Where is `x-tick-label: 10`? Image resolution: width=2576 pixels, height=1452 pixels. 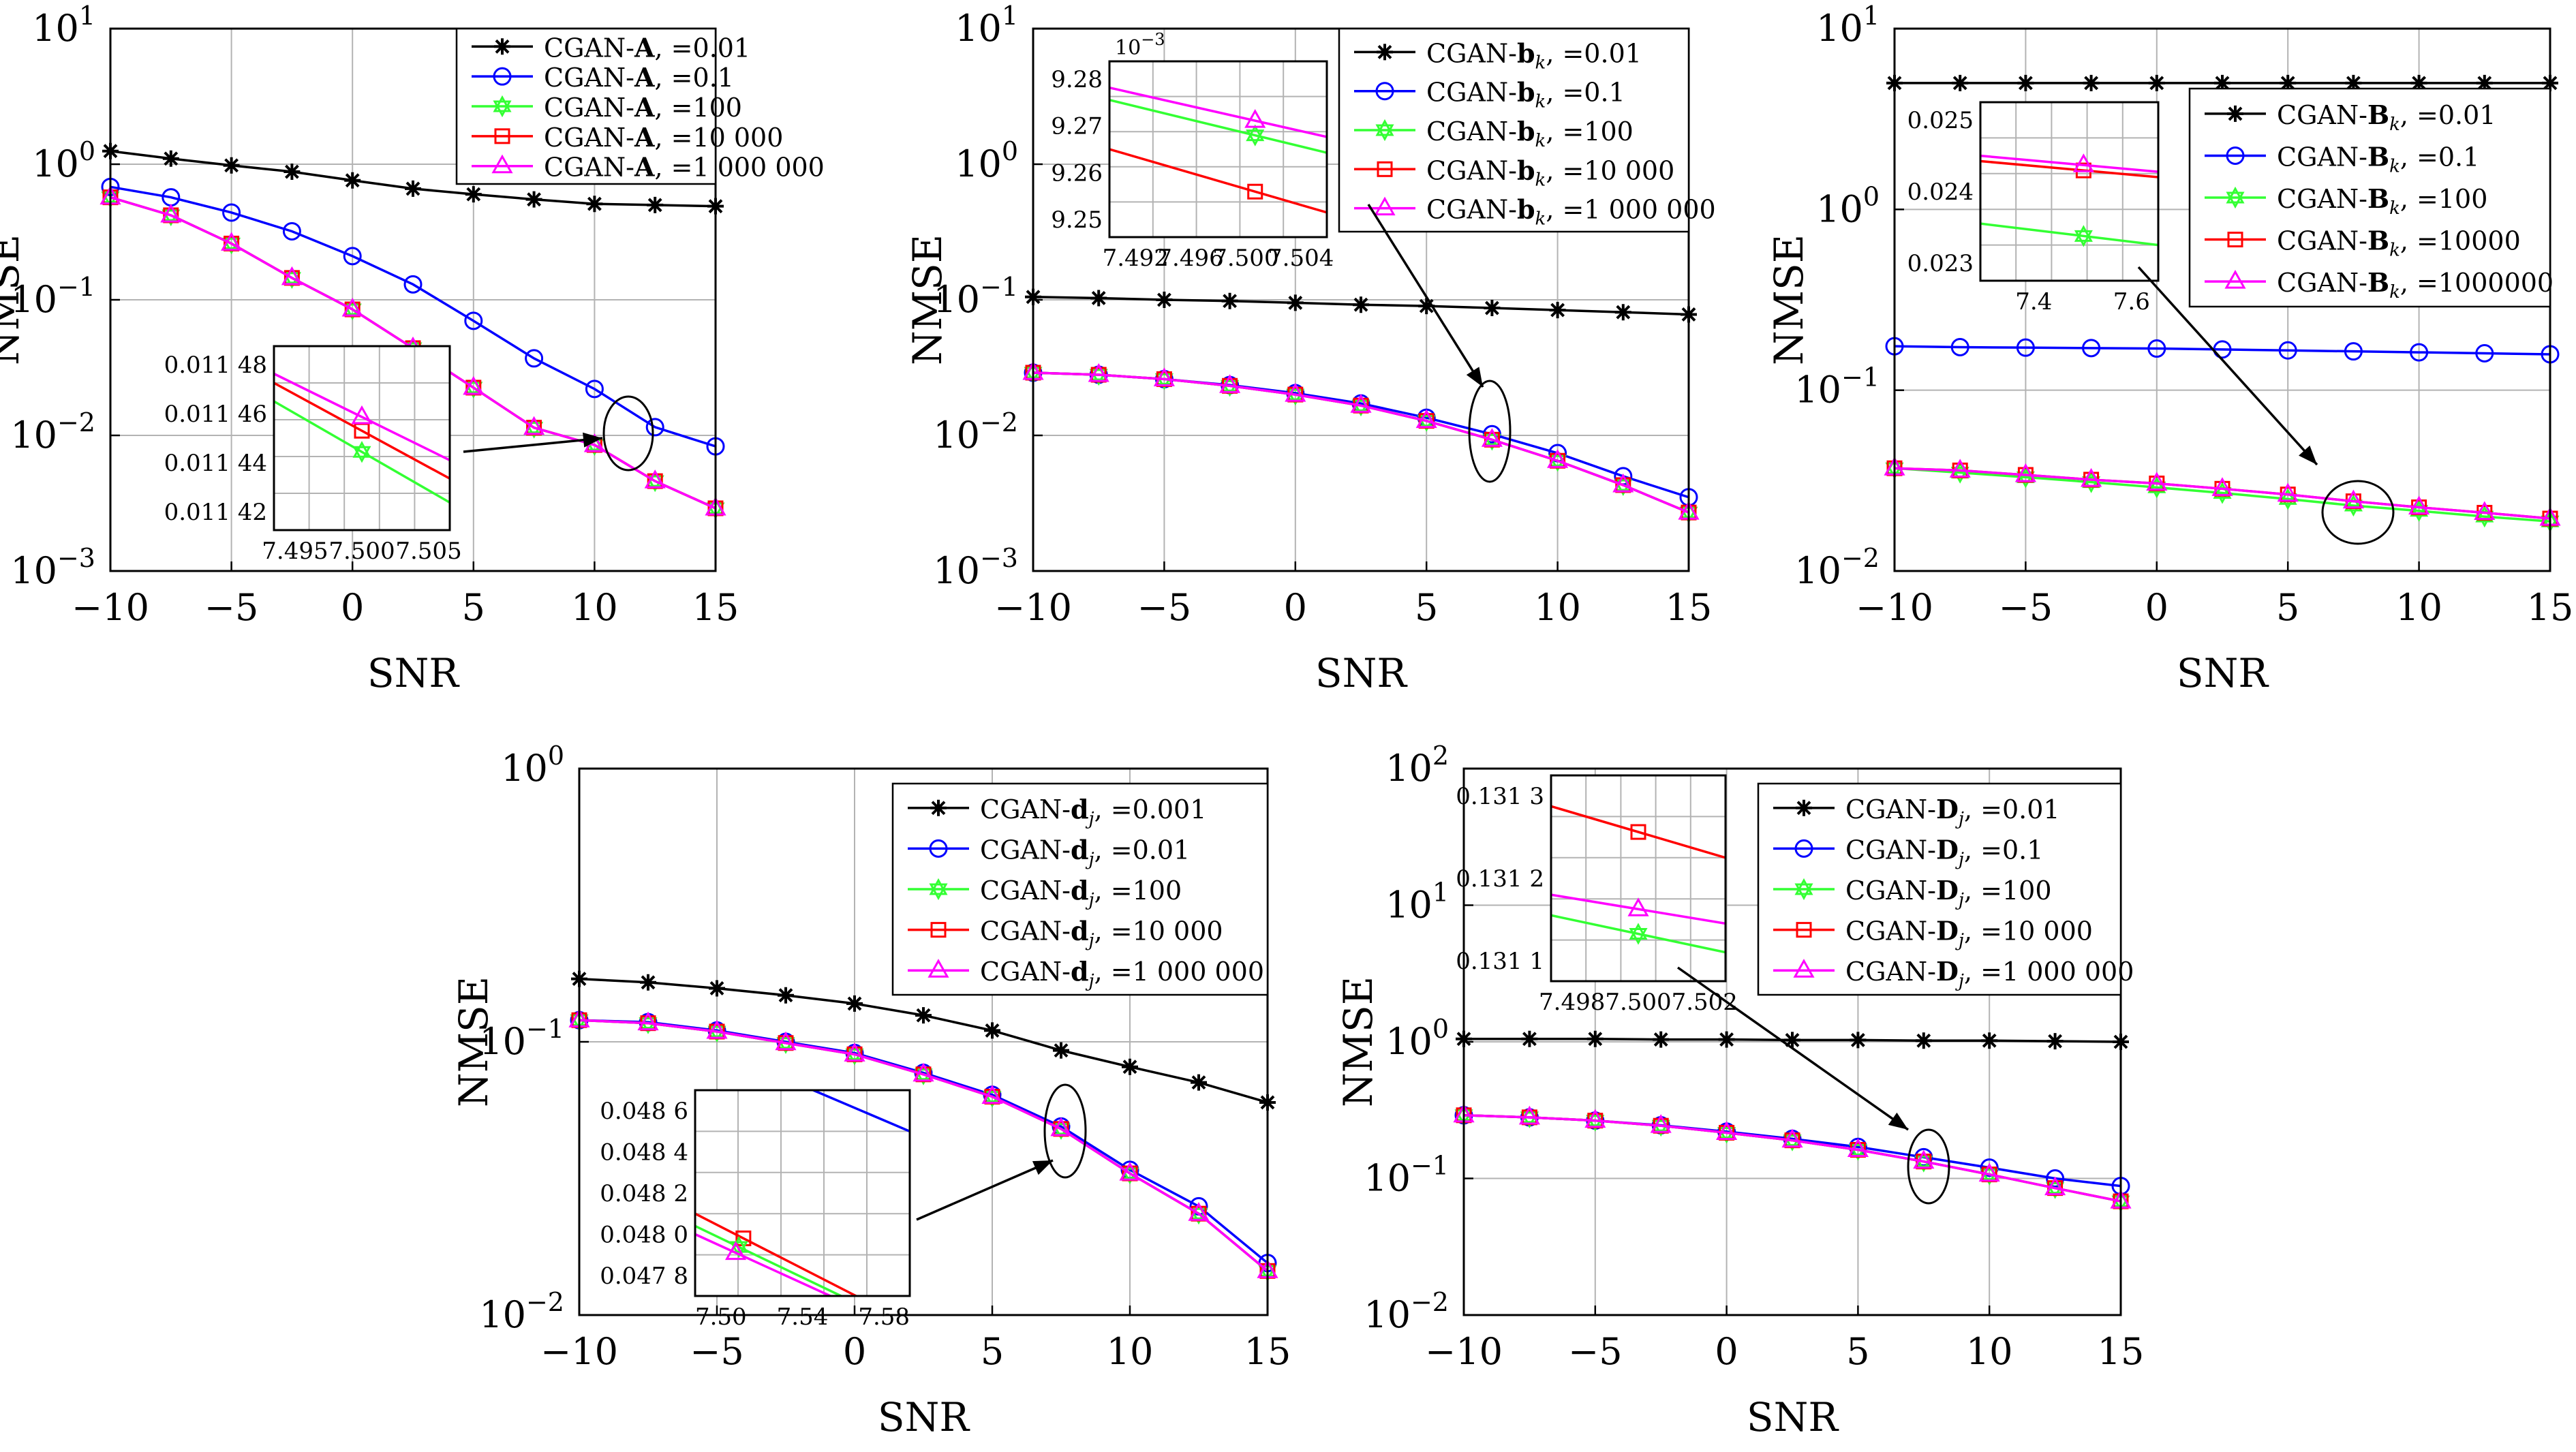 x-tick-label: 10 is located at coordinates (1130, 1351).